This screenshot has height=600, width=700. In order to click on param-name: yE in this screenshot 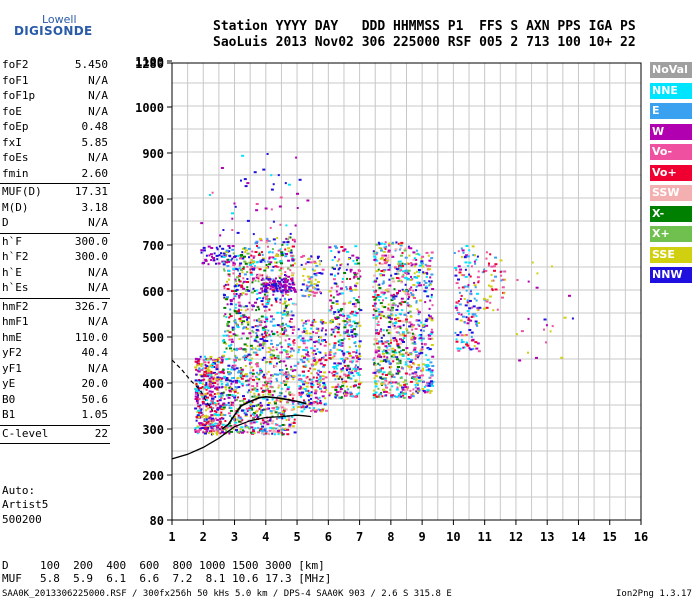, I will do `click(9, 383)`.